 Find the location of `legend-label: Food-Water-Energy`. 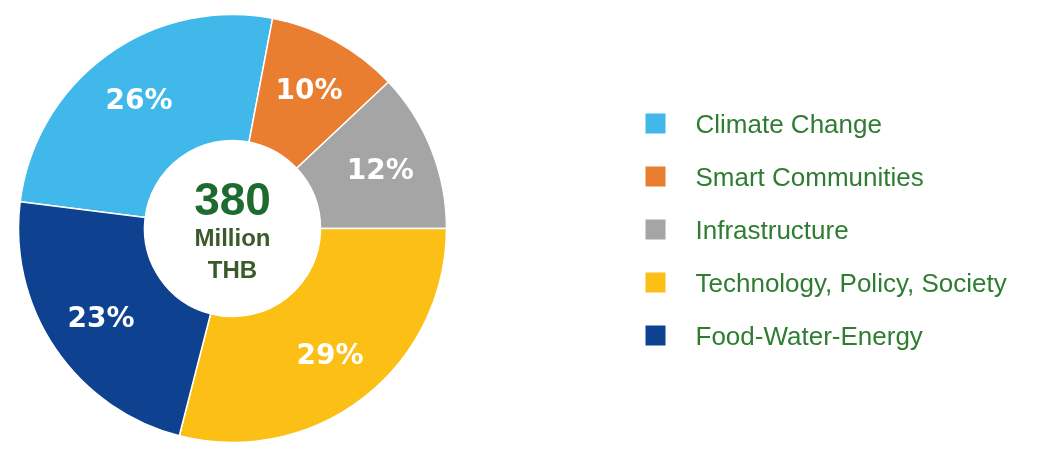

legend-label: Food-Water-Energy is located at coordinates (809, 335).